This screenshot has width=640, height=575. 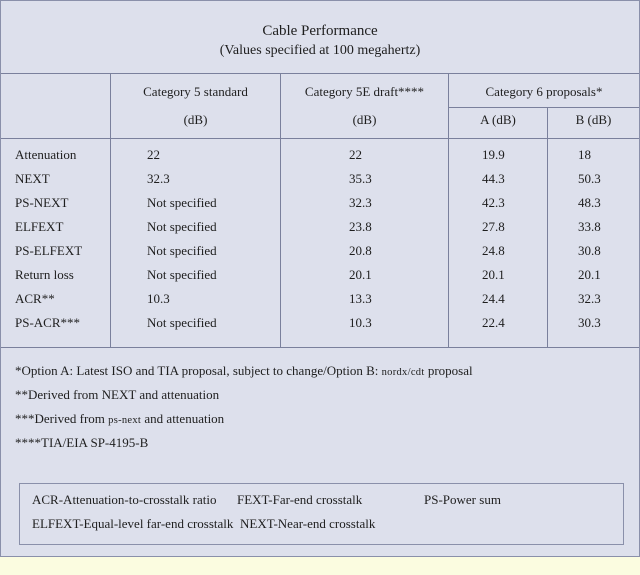 I want to click on footnote-ps-acr-text: ***Derived from, so click(x=62, y=418).